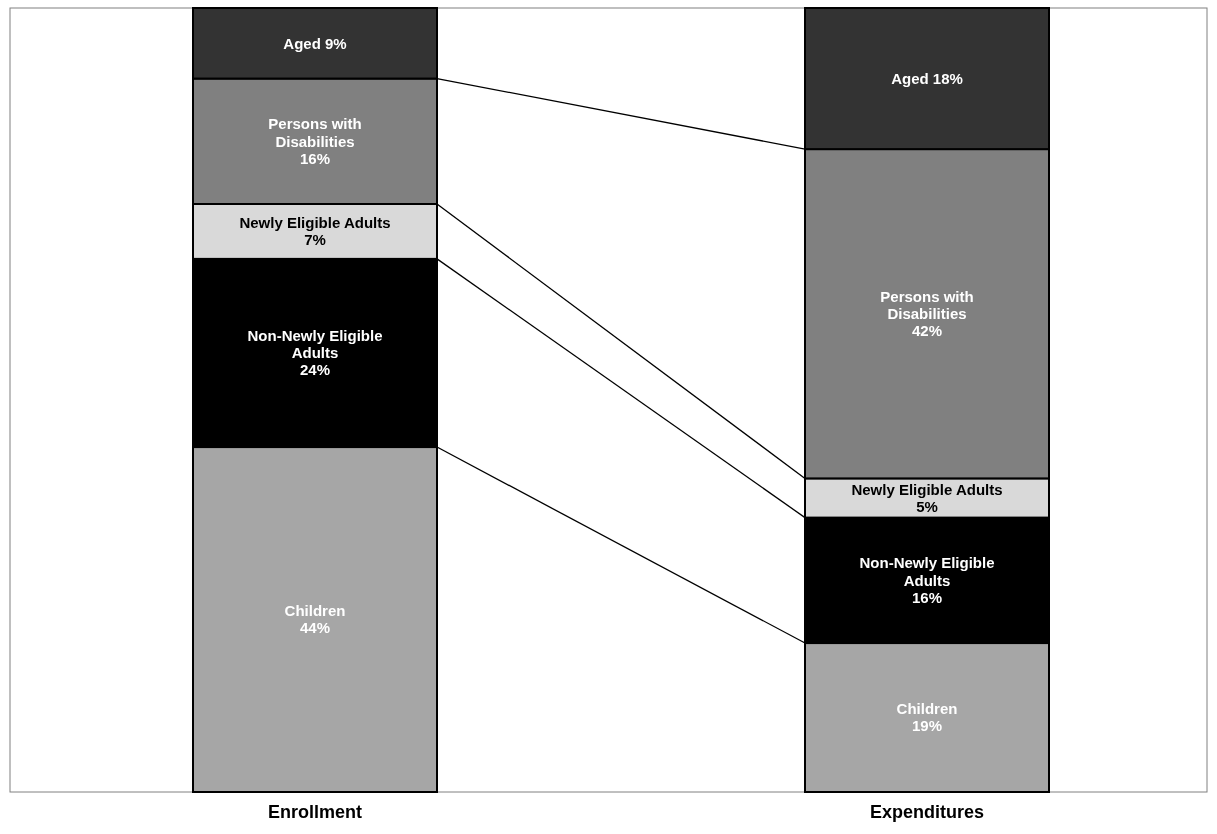  I want to click on text: Aged 18%, so click(927, 78).